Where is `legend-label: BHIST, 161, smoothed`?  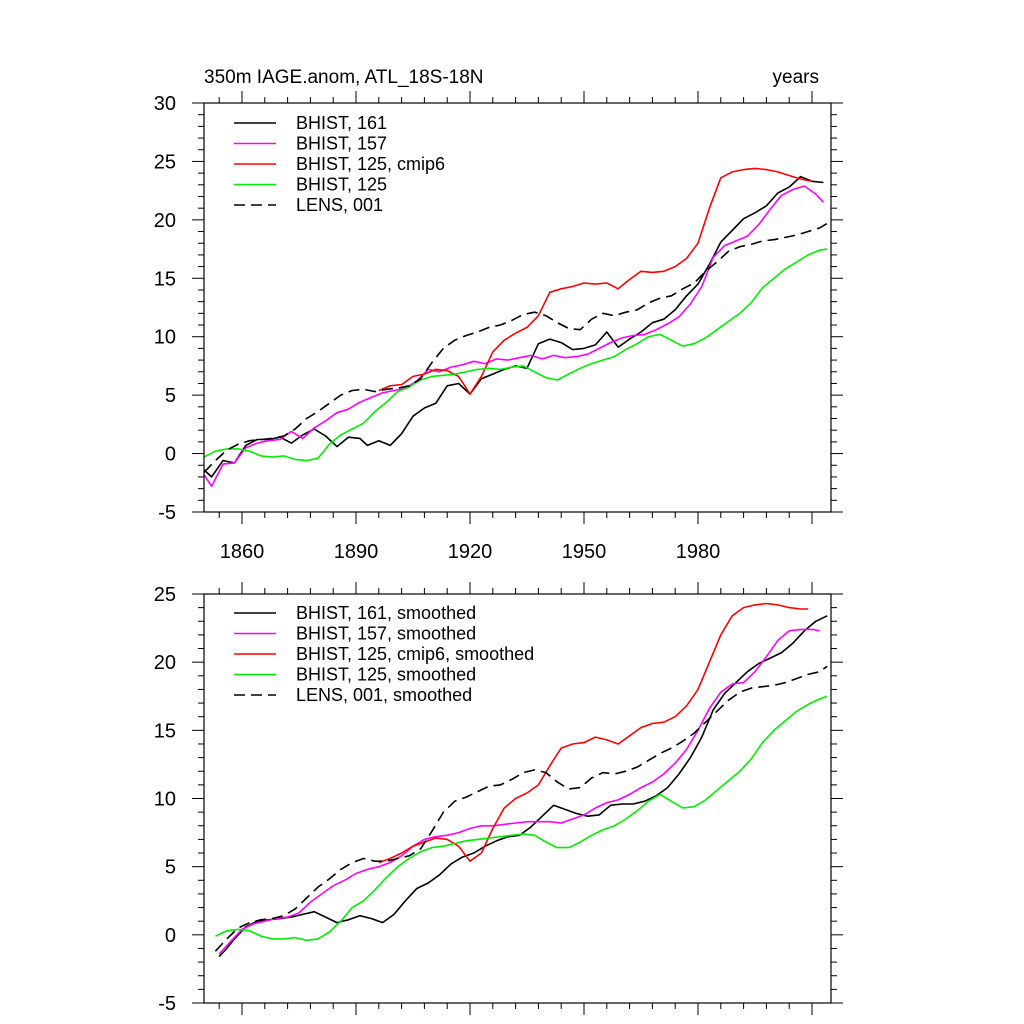 legend-label: BHIST, 161, smoothed is located at coordinates (386, 613).